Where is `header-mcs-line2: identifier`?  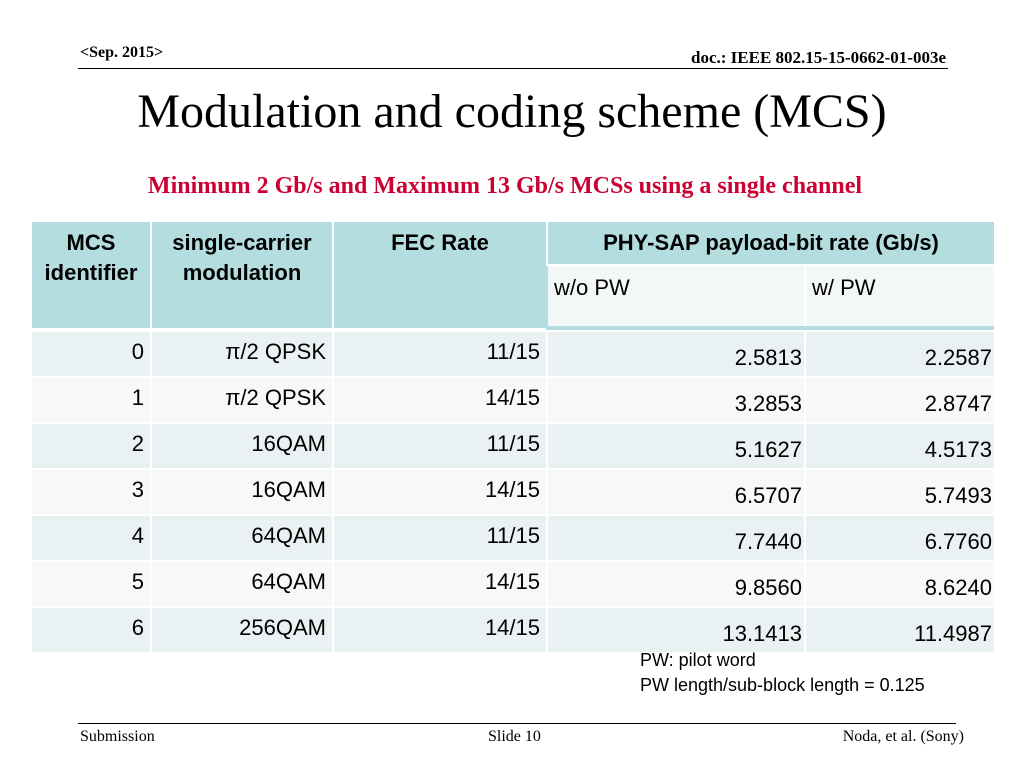 header-mcs-line2: identifier is located at coordinates (91, 272).